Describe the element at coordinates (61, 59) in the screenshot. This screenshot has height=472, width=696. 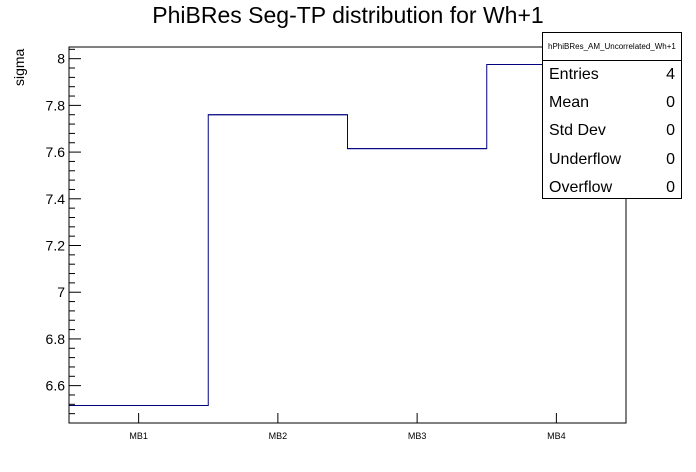
I see `y-tick-label: 8` at that location.